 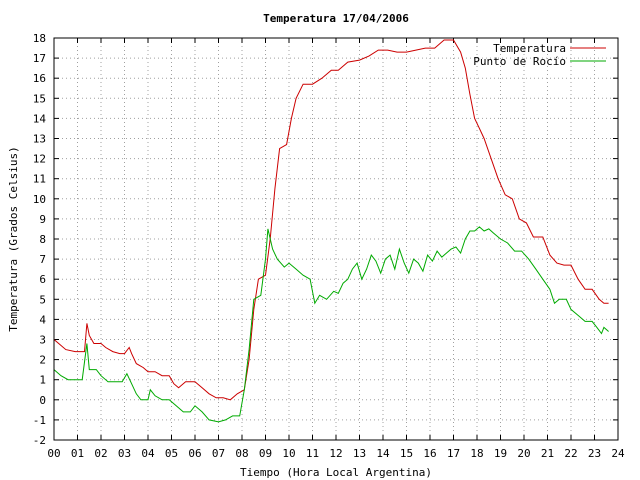 I want to click on y-tick-label: -1, so click(x=39, y=420).